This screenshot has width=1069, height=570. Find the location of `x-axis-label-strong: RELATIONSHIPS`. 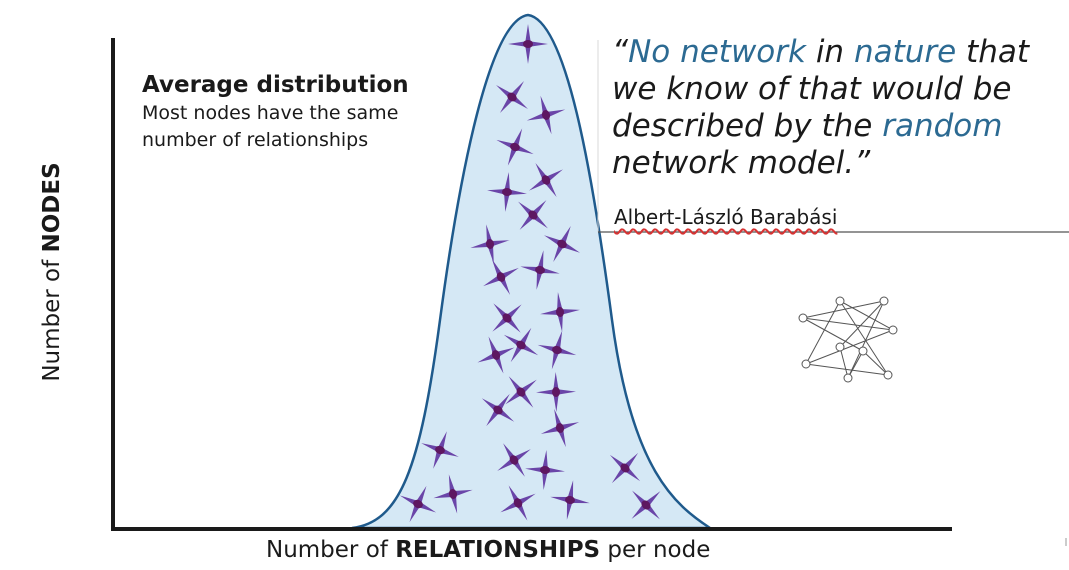

x-axis-label-strong: RELATIONSHIPS is located at coordinates (498, 550).